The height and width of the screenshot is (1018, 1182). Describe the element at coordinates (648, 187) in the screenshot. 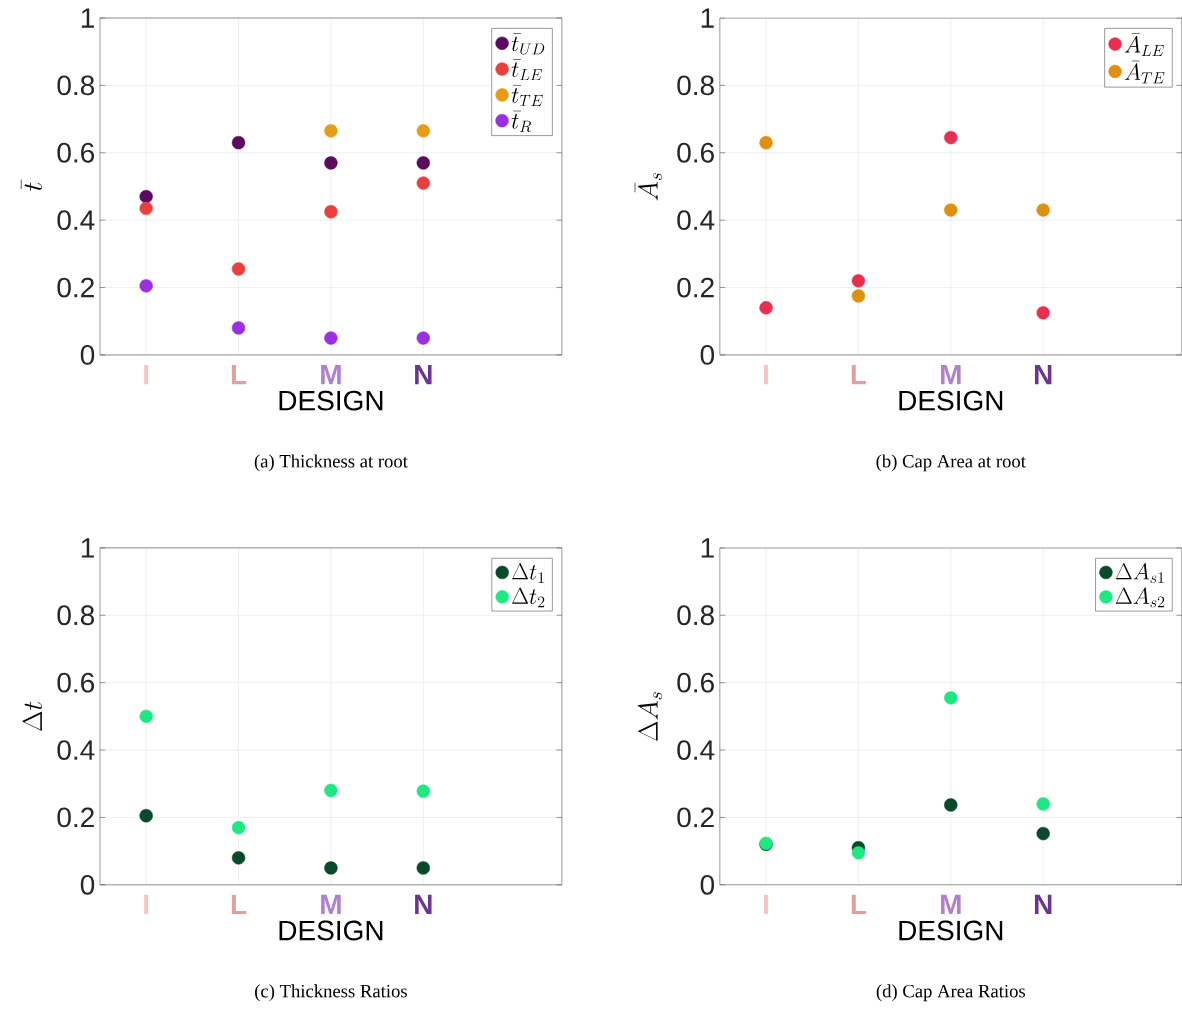

I see `y-axis-title: $\bar{A}_s$` at that location.